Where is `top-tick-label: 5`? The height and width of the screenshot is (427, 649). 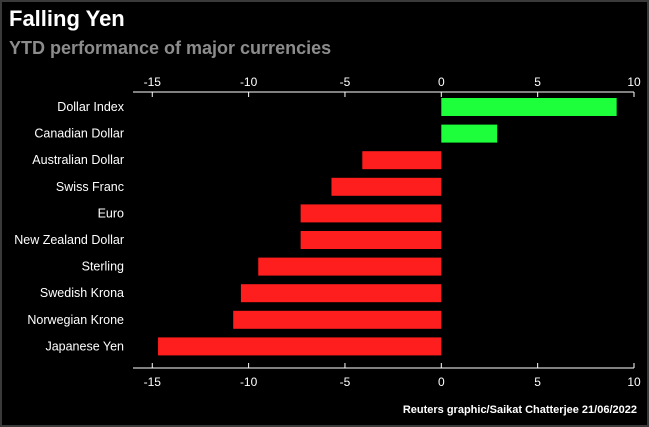 top-tick-label: 5 is located at coordinates (537, 82).